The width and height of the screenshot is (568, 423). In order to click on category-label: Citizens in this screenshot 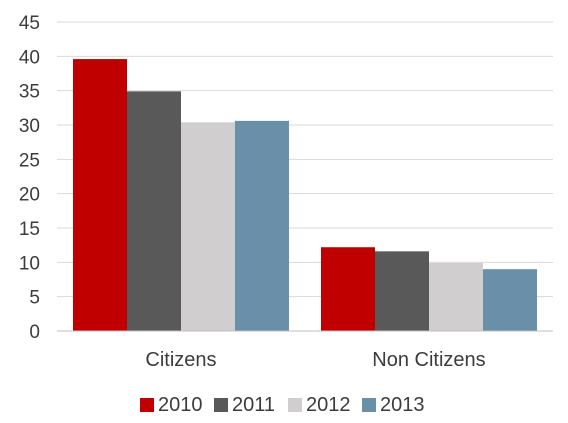, I will do `click(180, 360)`.